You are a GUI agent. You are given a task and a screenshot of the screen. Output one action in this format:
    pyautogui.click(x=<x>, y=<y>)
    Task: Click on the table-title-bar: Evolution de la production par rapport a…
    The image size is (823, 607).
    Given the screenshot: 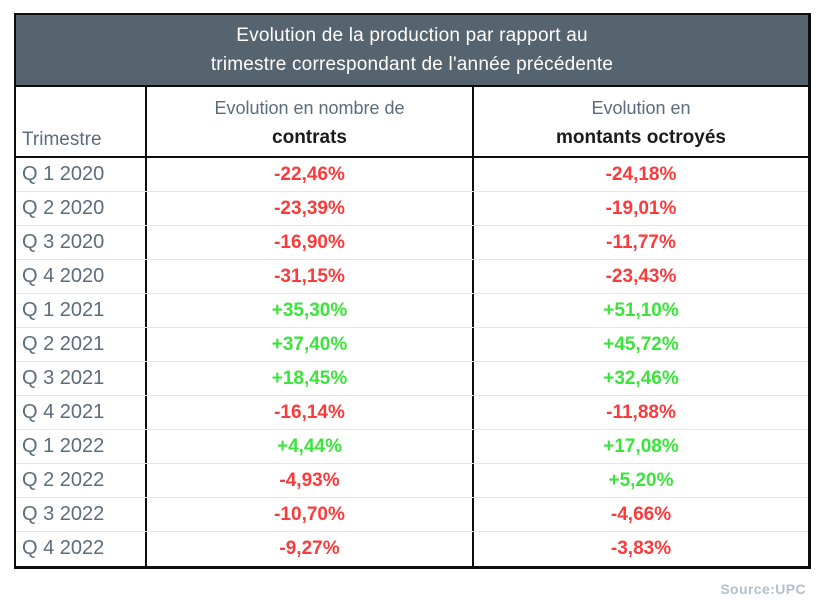 What is the action you would take?
    pyautogui.click(x=412, y=51)
    